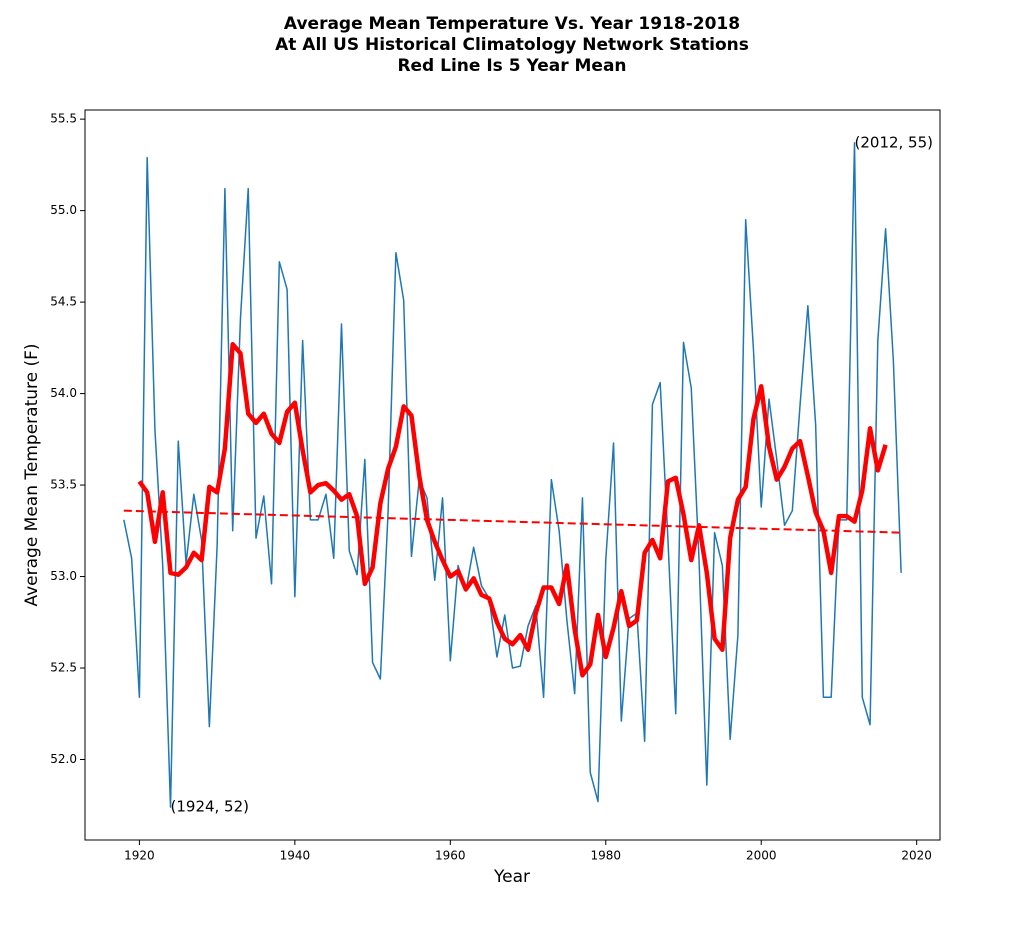 The height and width of the screenshot is (950, 1024). What do you see at coordinates (295, 856) in the screenshot?
I see `x-tick-label: 1940` at bounding box center [295, 856].